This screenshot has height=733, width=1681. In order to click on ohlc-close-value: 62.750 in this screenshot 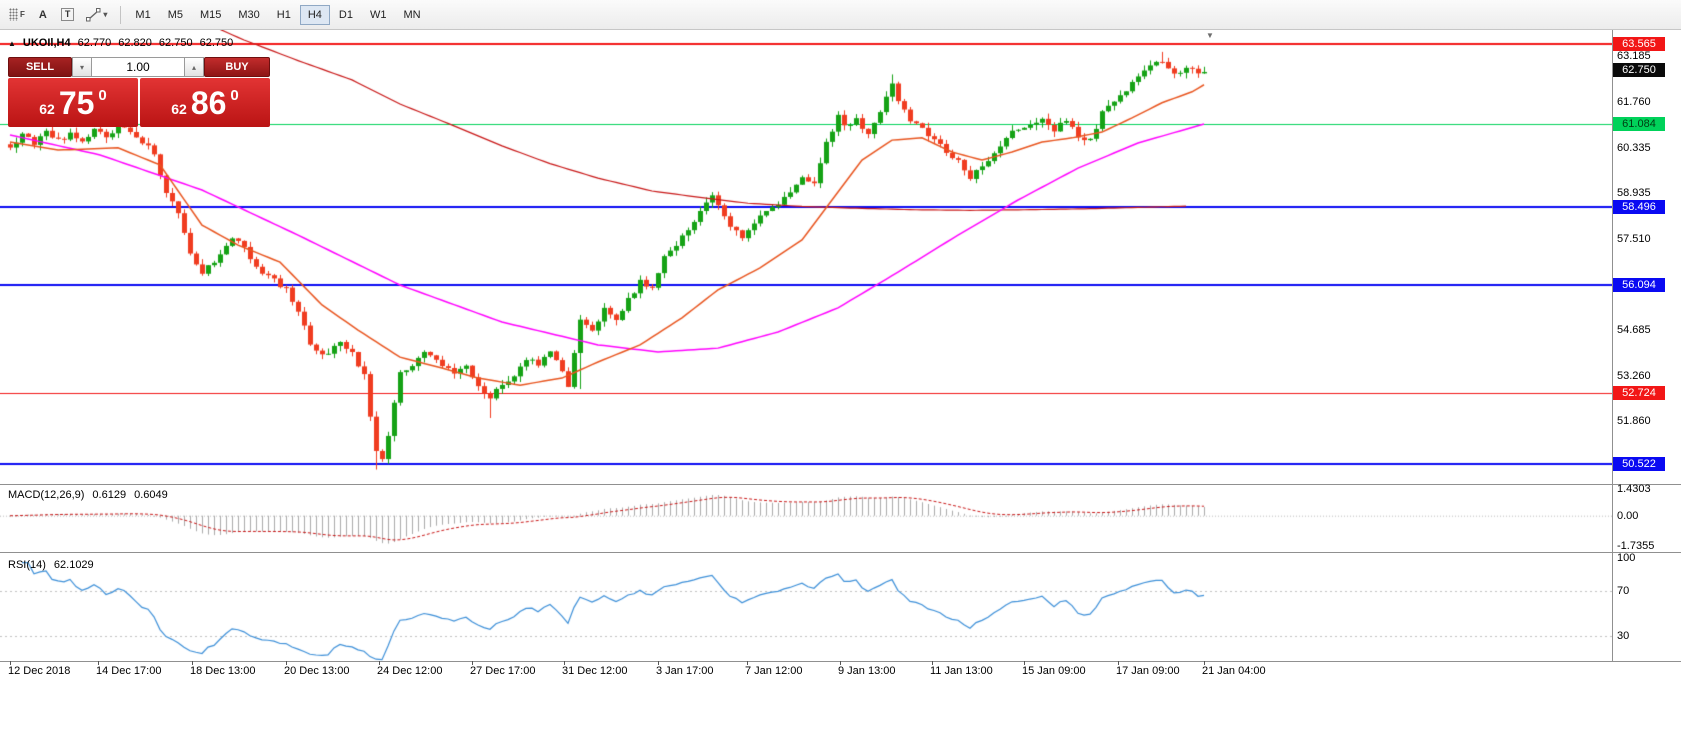, I will do `click(216, 43)`.